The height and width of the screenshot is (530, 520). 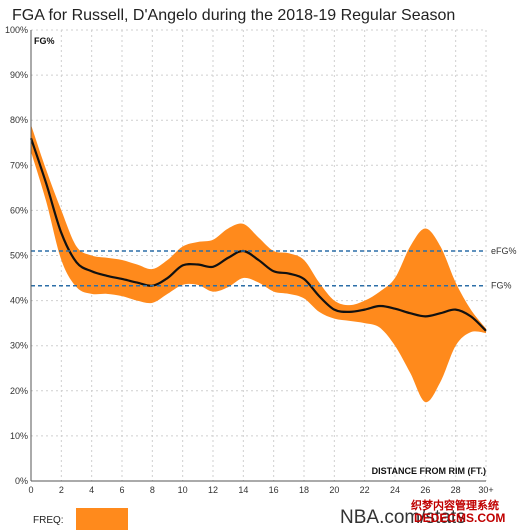 What do you see at coordinates (19, 301) in the screenshot?
I see `y-tick-label: 40%` at bounding box center [19, 301].